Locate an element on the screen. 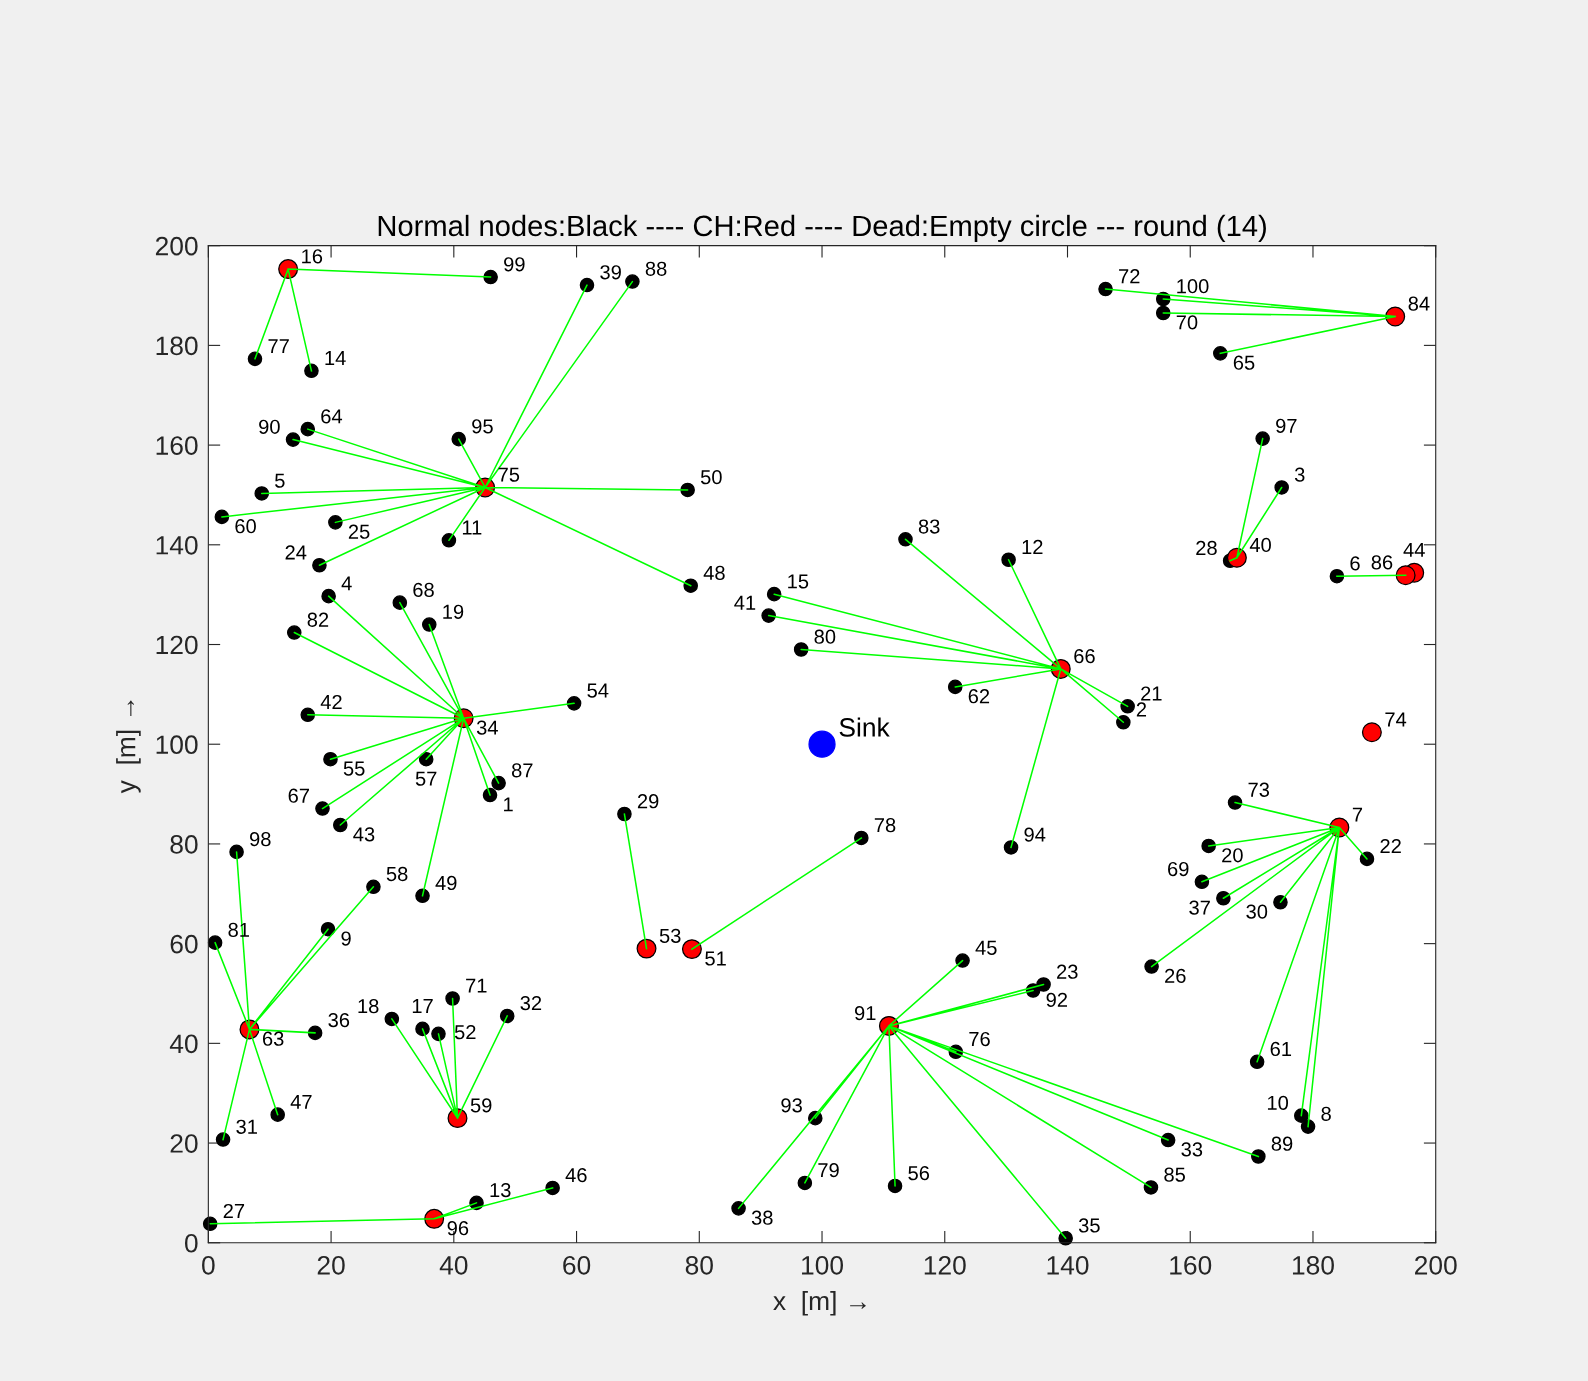 This screenshot has height=1381, width=1588. annotation: 57 is located at coordinates (426, 778).